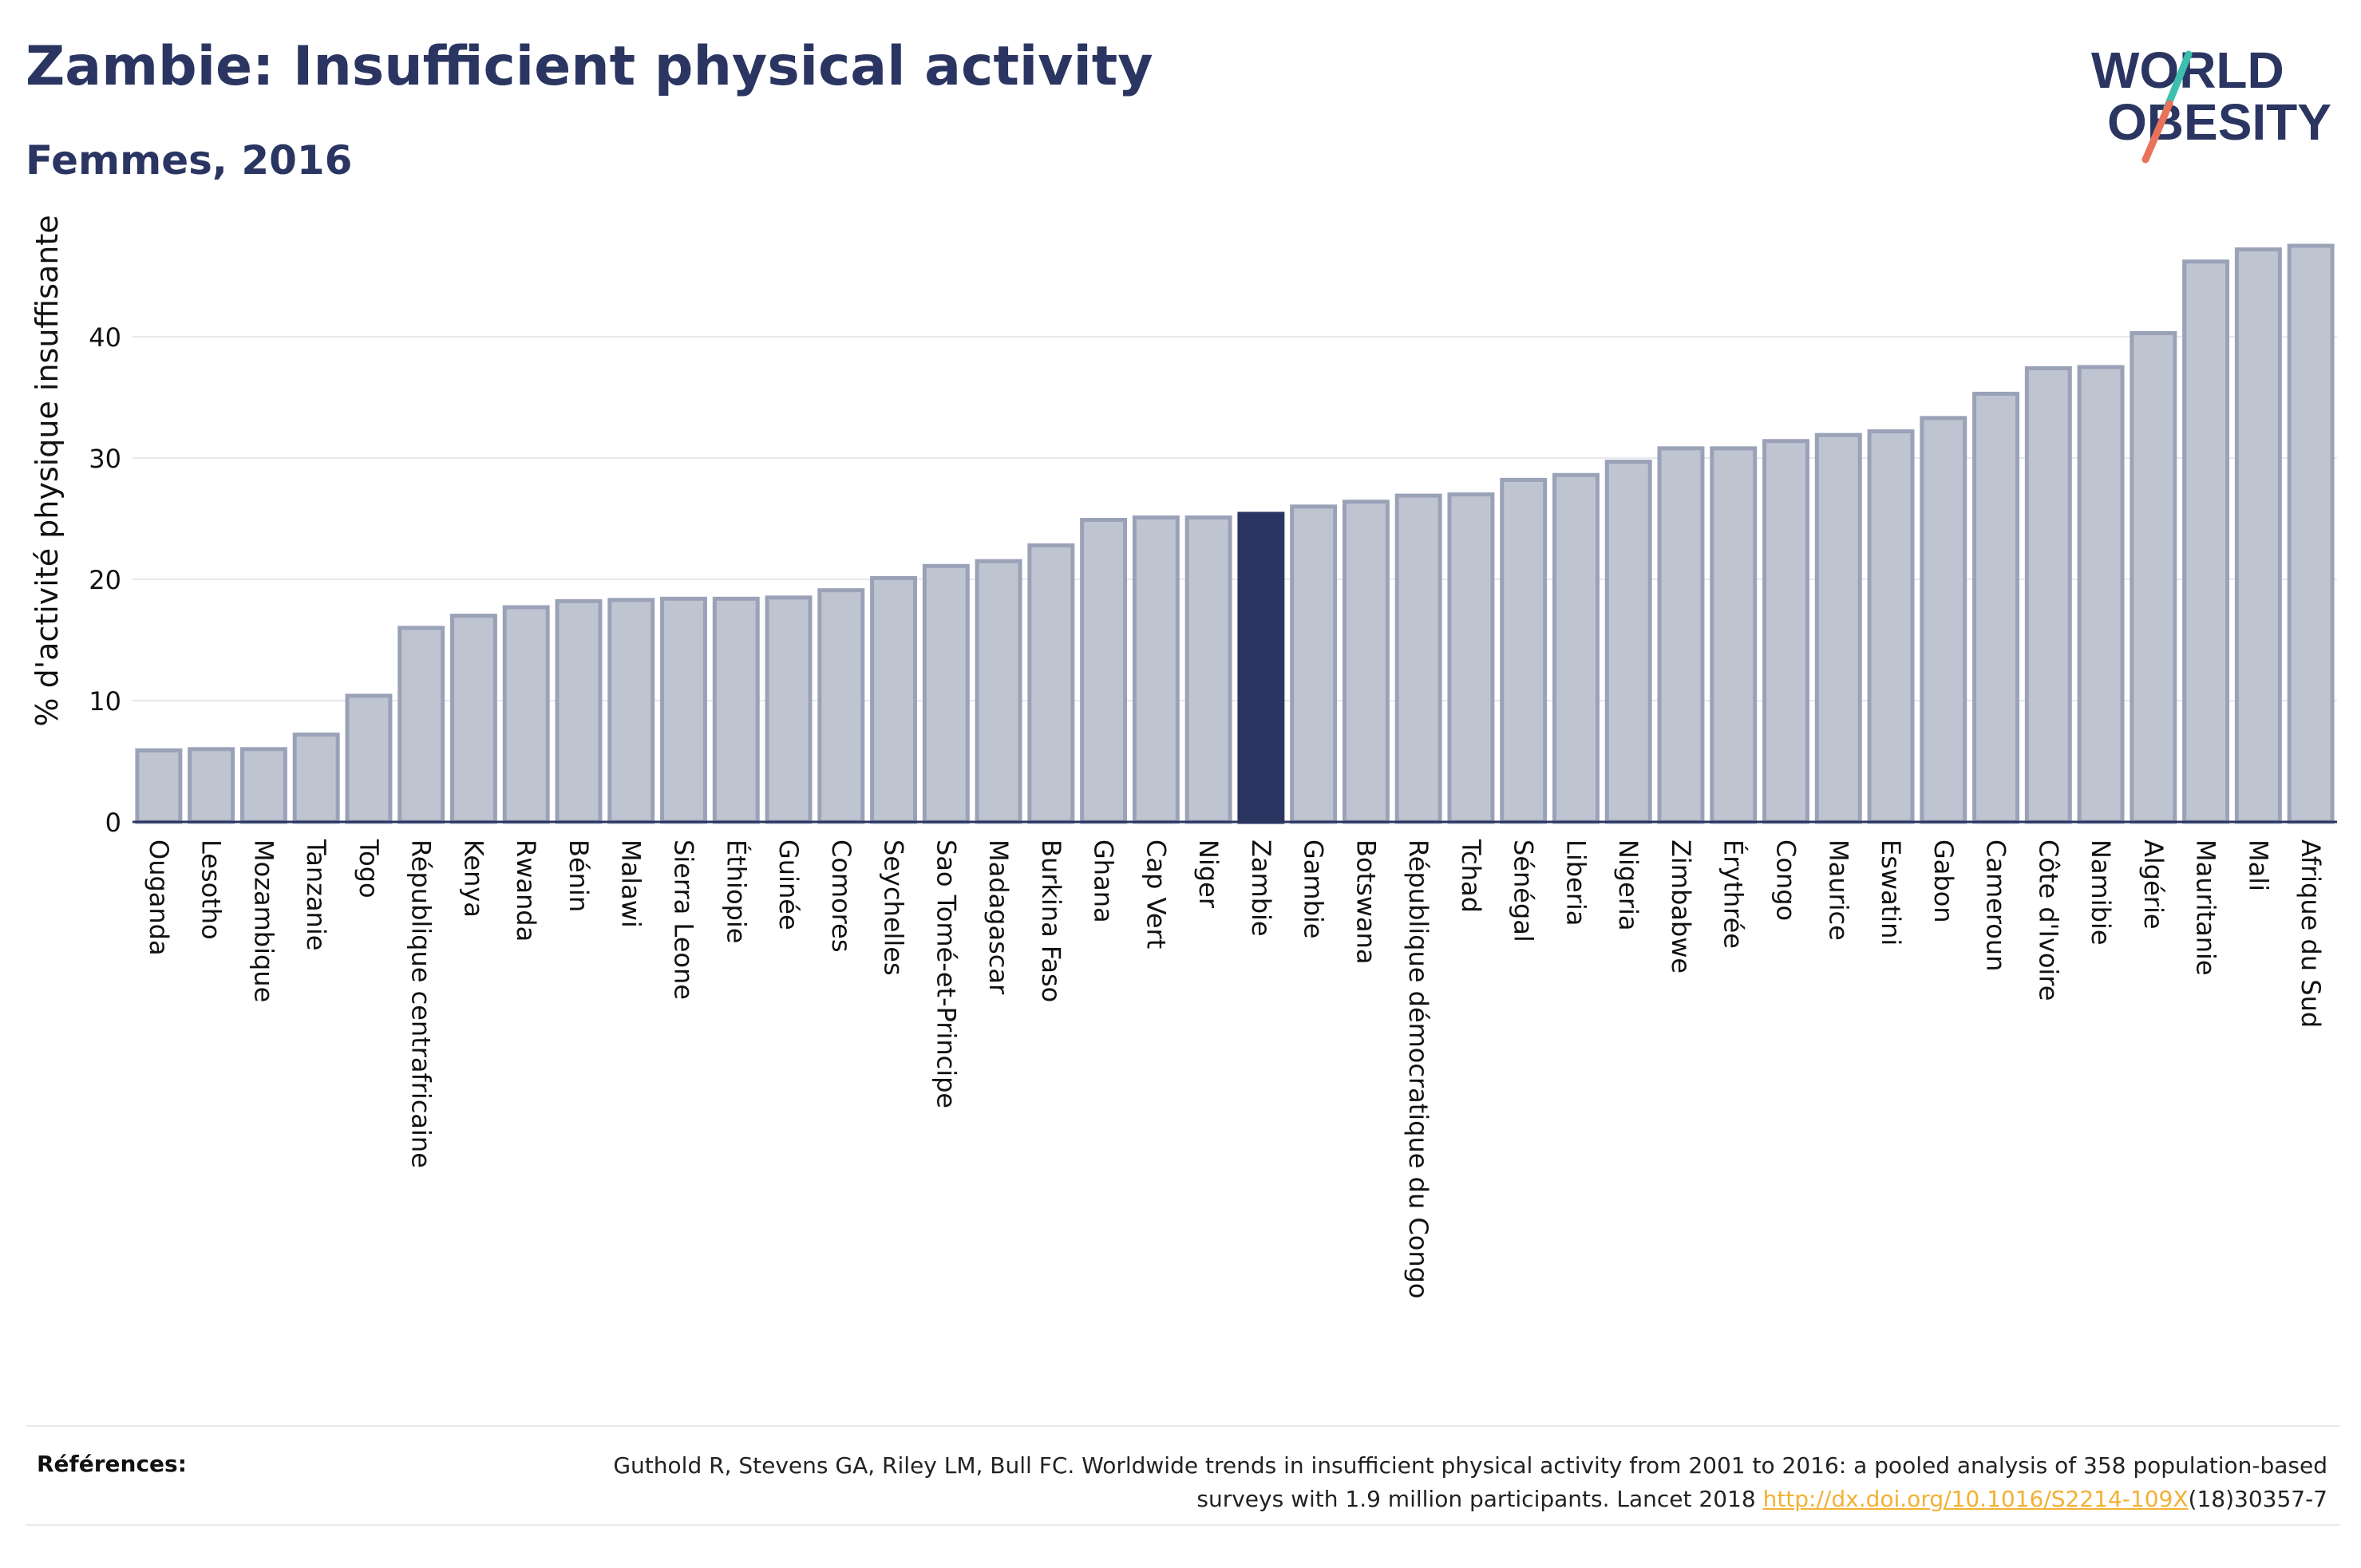 The image size is (2361, 1568). What do you see at coordinates (526, 890) in the screenshot?
I see `x-tick-label: Rwanda` at bounding box center [526, 890].